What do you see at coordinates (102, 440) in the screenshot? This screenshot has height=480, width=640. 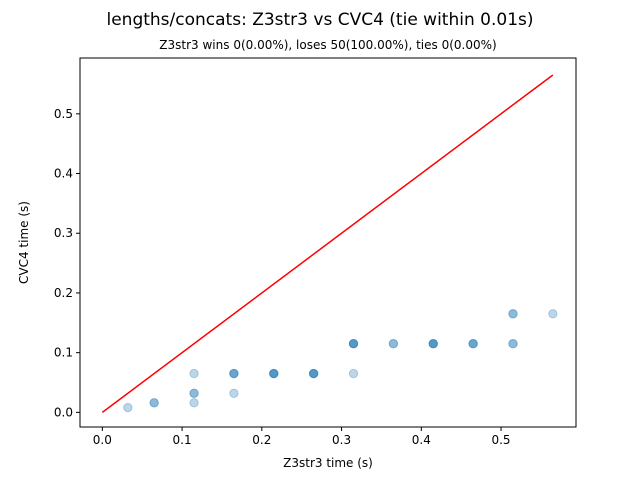 I see `x-tick-label: 0.0` at bounding box center [102, 440].